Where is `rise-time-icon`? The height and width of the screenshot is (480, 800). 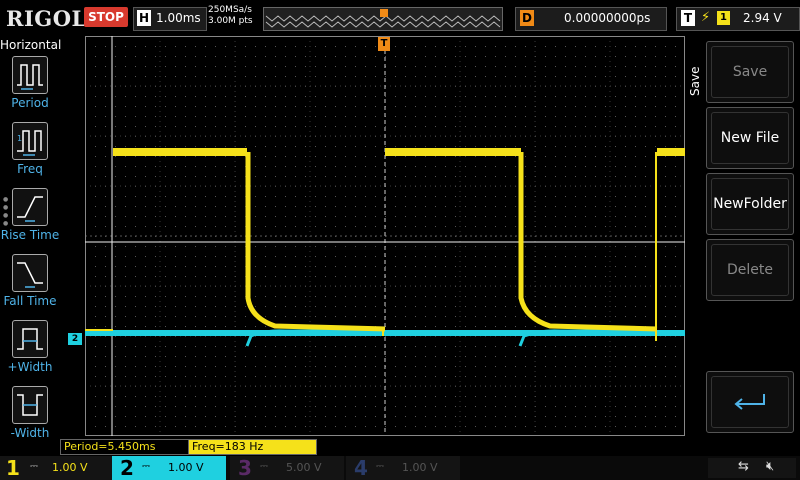
rise-time-icon is located at coordinates (30, 207).